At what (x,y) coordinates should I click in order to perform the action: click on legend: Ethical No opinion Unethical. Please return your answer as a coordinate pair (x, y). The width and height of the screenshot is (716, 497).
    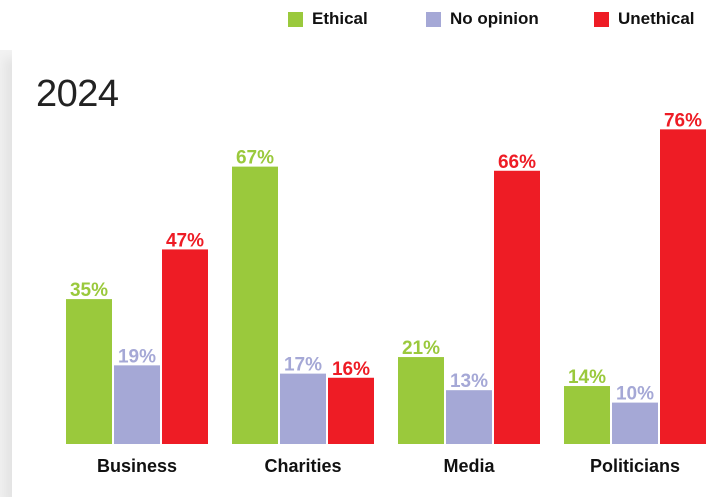
    Looking at the image, I should click on (358, 20).